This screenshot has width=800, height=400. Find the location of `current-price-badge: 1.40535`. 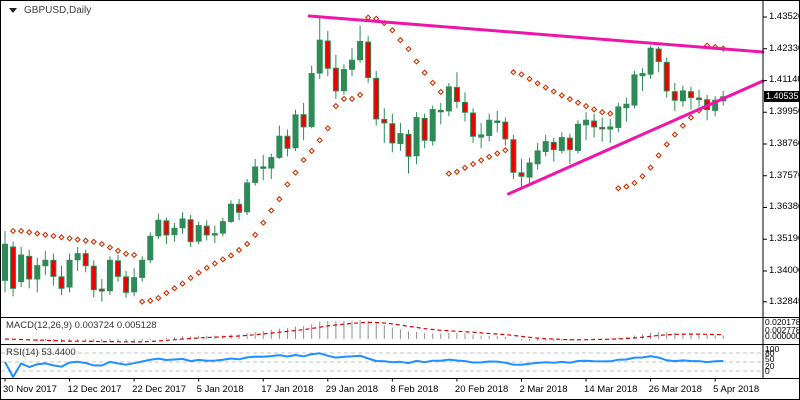

current-price-badge: 1.40535 is located at coordinates (781, 96).